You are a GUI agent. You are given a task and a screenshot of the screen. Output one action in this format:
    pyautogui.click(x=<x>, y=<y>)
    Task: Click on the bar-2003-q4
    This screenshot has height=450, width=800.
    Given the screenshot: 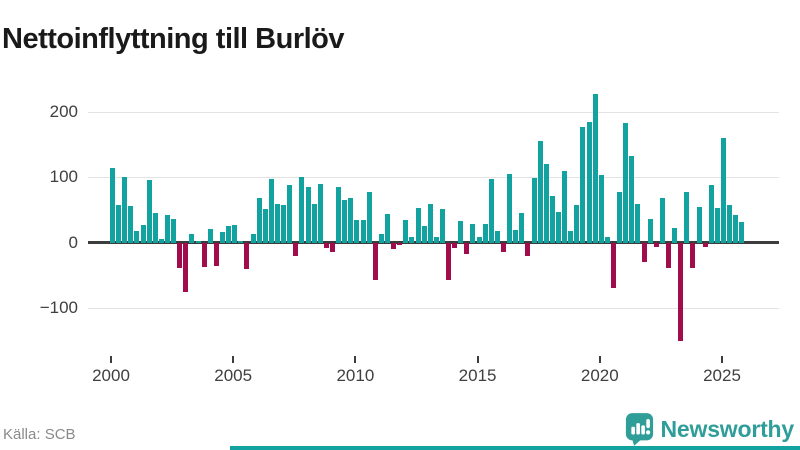 What is the action you would take?
    pyautogui.click(x=204, y=254)
    